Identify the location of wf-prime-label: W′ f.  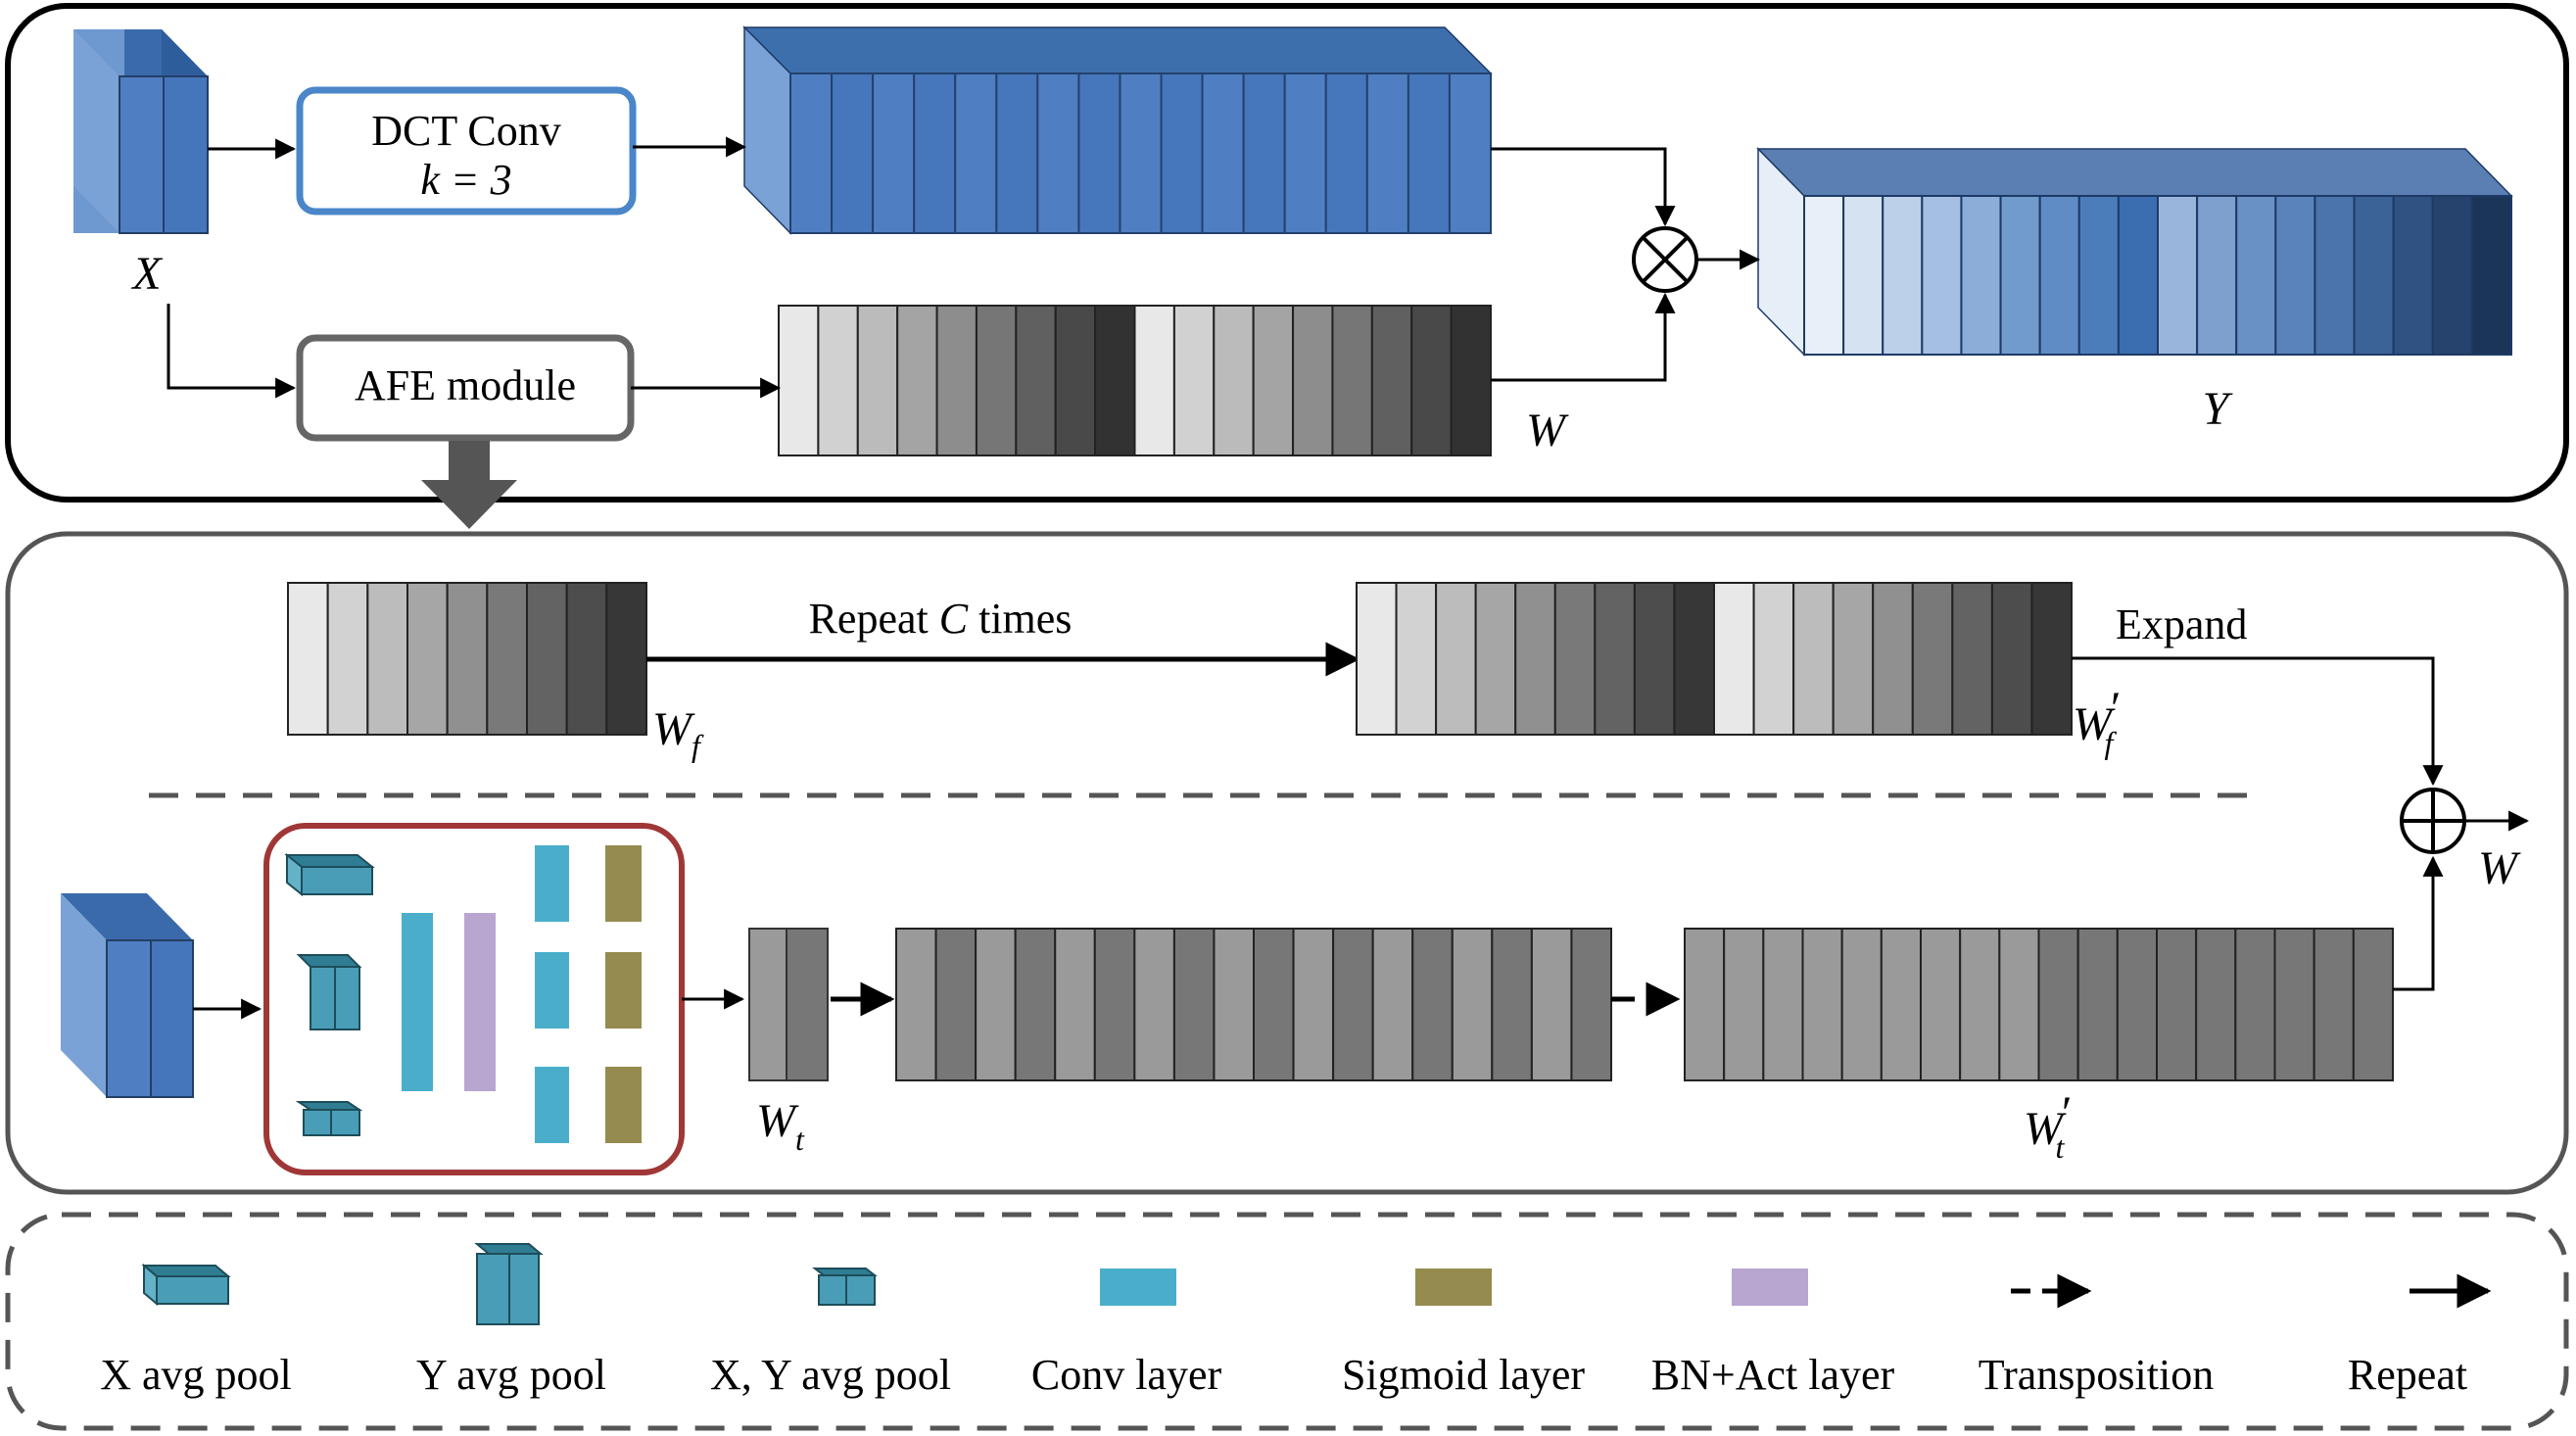
(2096, 721).